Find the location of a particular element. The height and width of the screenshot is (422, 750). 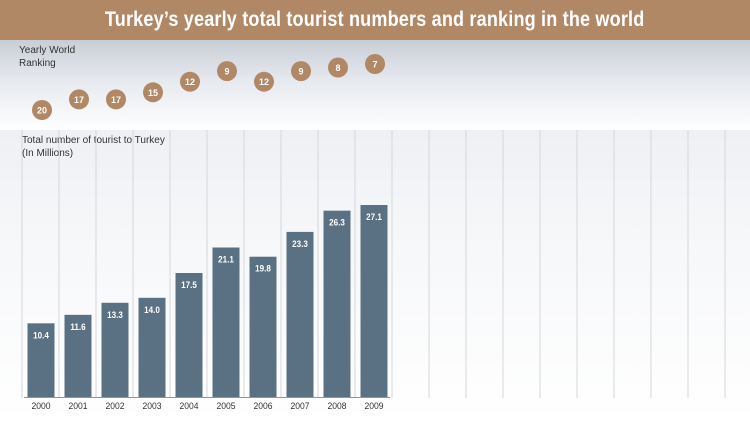

rank-value-2009: 7 is located at coordinates (374, 65).